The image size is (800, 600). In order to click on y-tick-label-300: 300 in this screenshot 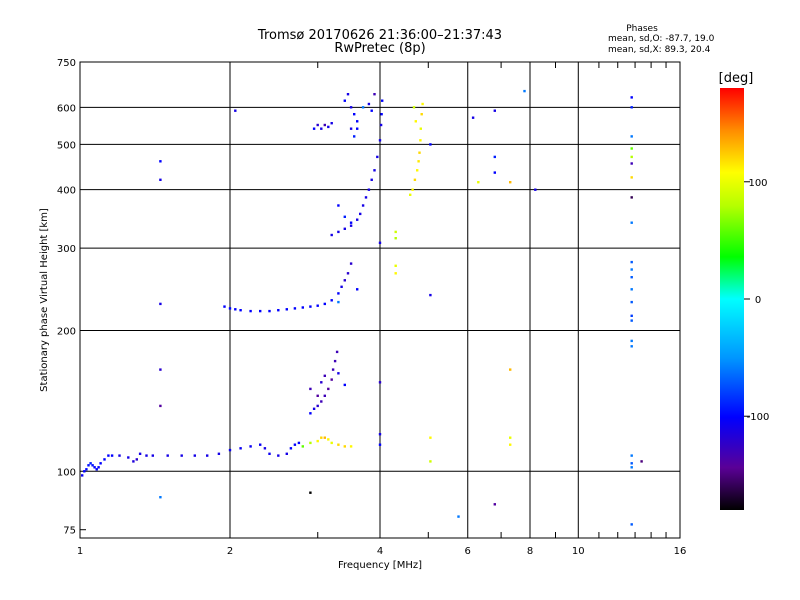, I will do `click(66, 249)`.